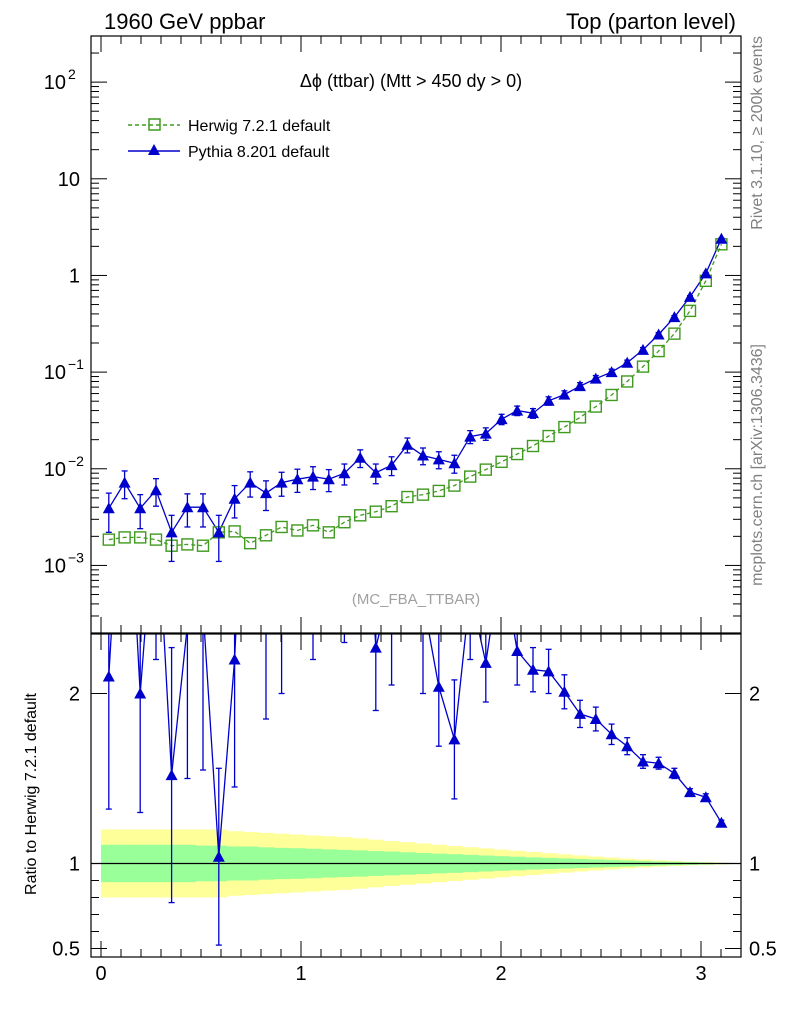 This screenshot has width=786, height=1024. I want to click on ratio-y-tick-label: 2, so click(74, 695).